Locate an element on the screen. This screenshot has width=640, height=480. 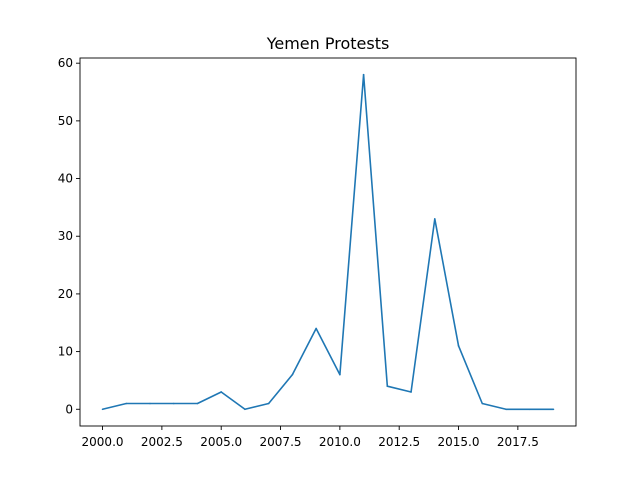
x-tick-label: 2015.0 is located at coordinates (459, 442).